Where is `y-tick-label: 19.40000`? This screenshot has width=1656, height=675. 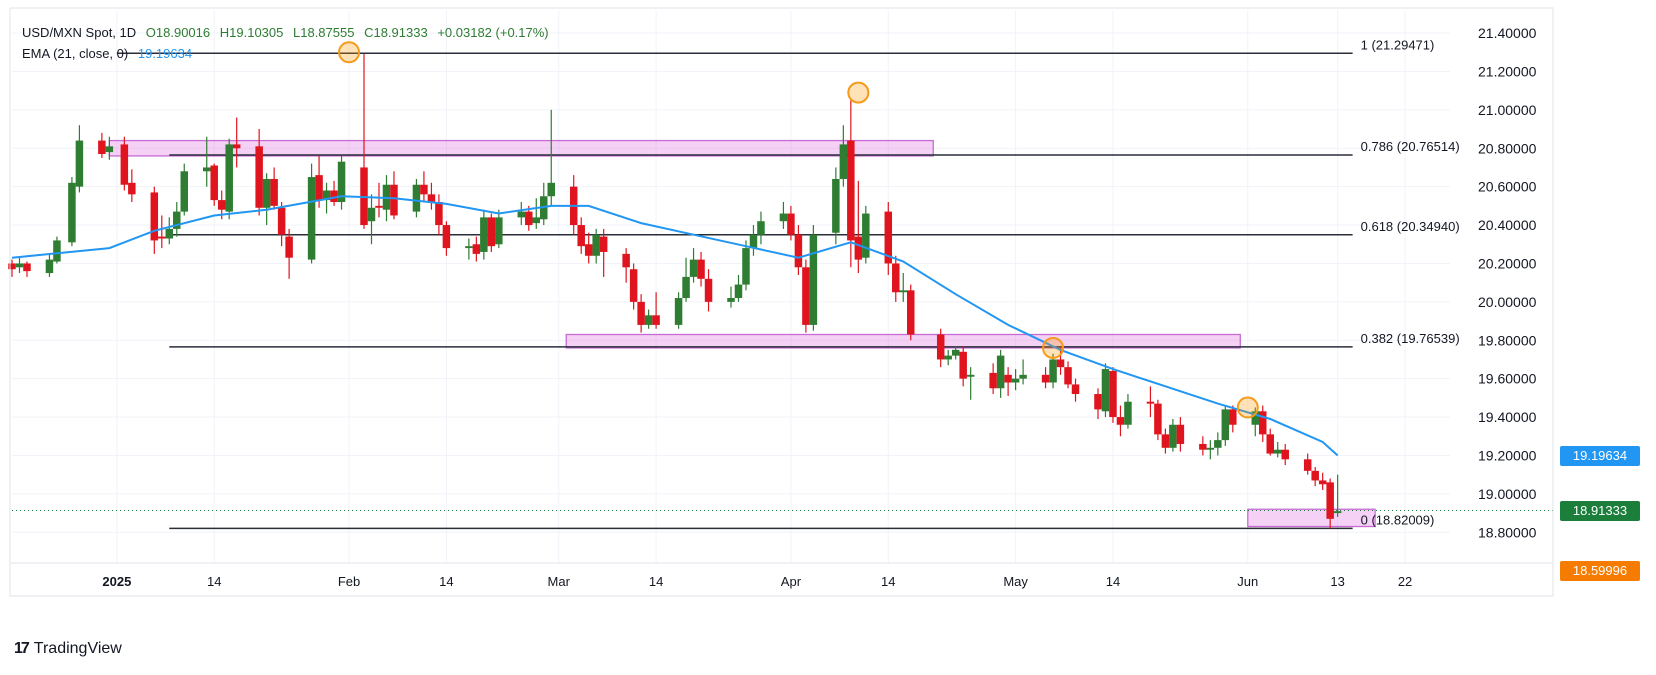 y-tick-label: 19.40000 is located at coordinates (1507, 417).